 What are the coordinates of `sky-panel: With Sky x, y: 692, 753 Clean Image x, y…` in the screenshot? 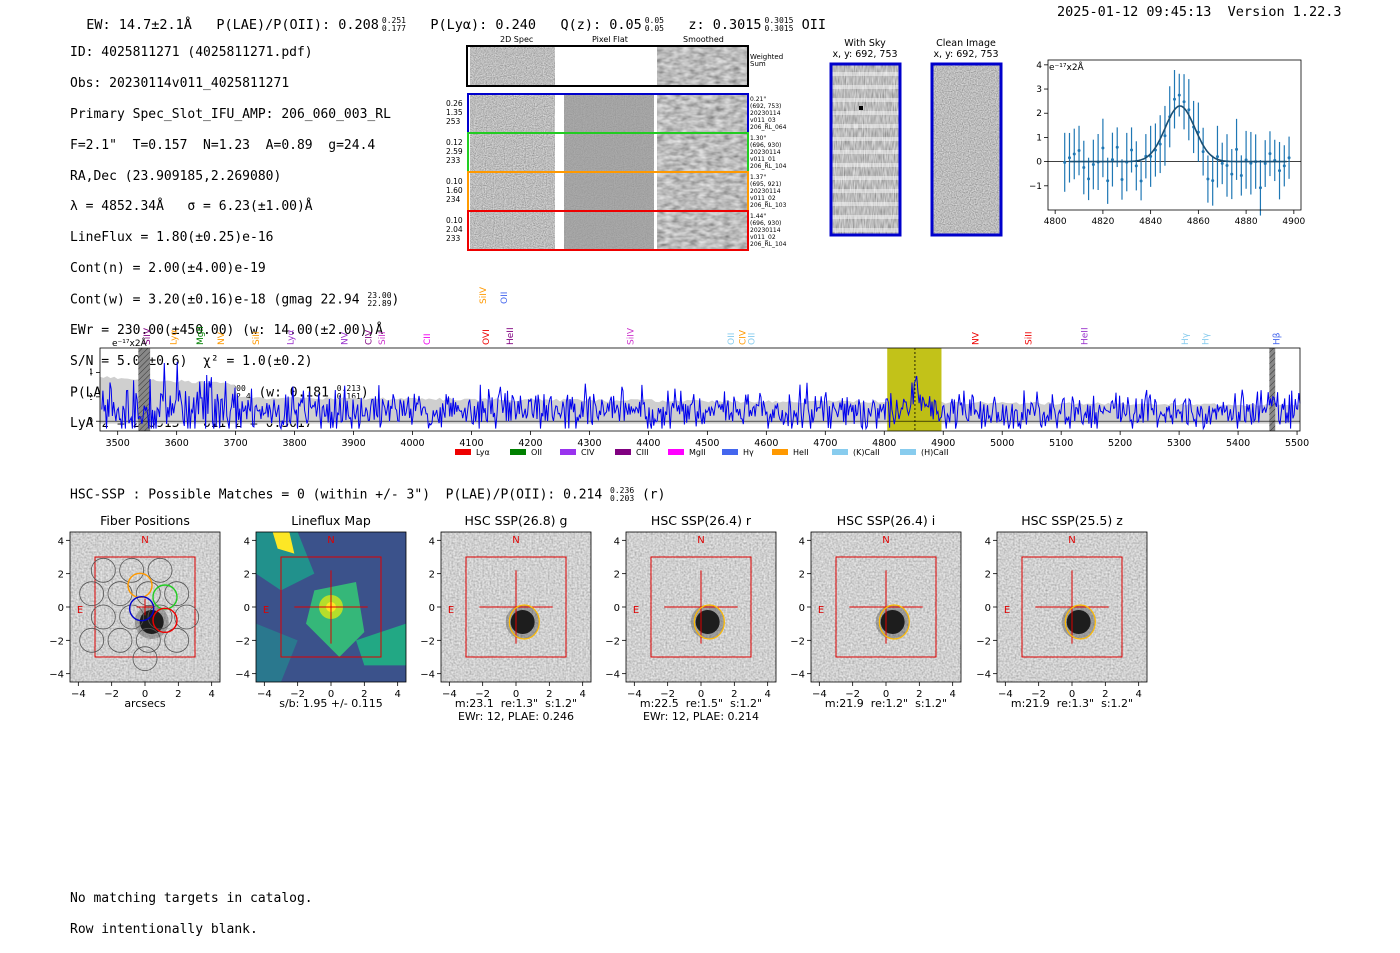 It's located at (915, 138).